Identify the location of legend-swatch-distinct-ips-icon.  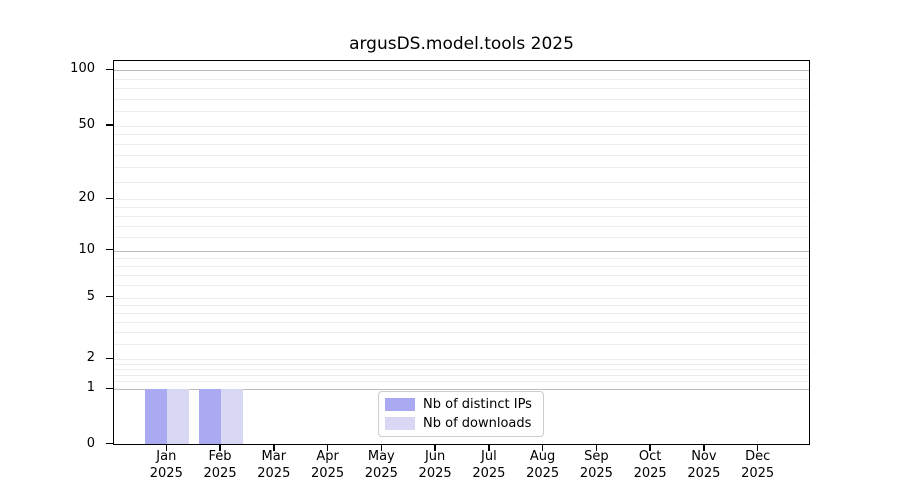
(400, 404).